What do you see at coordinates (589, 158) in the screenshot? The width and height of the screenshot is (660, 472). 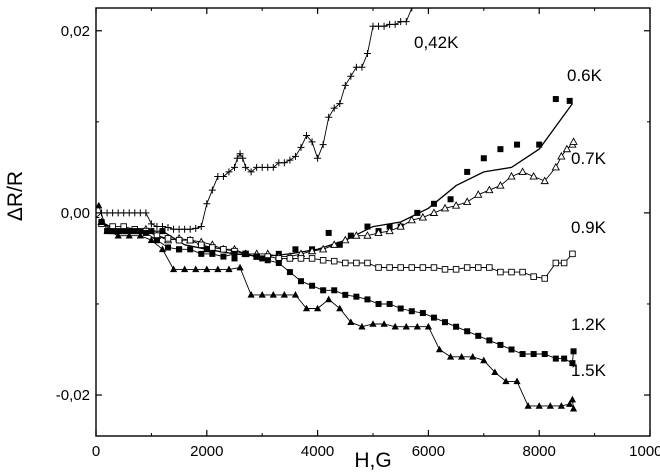 I see `series-label: 0.7K` at bounding box center [589, 158].